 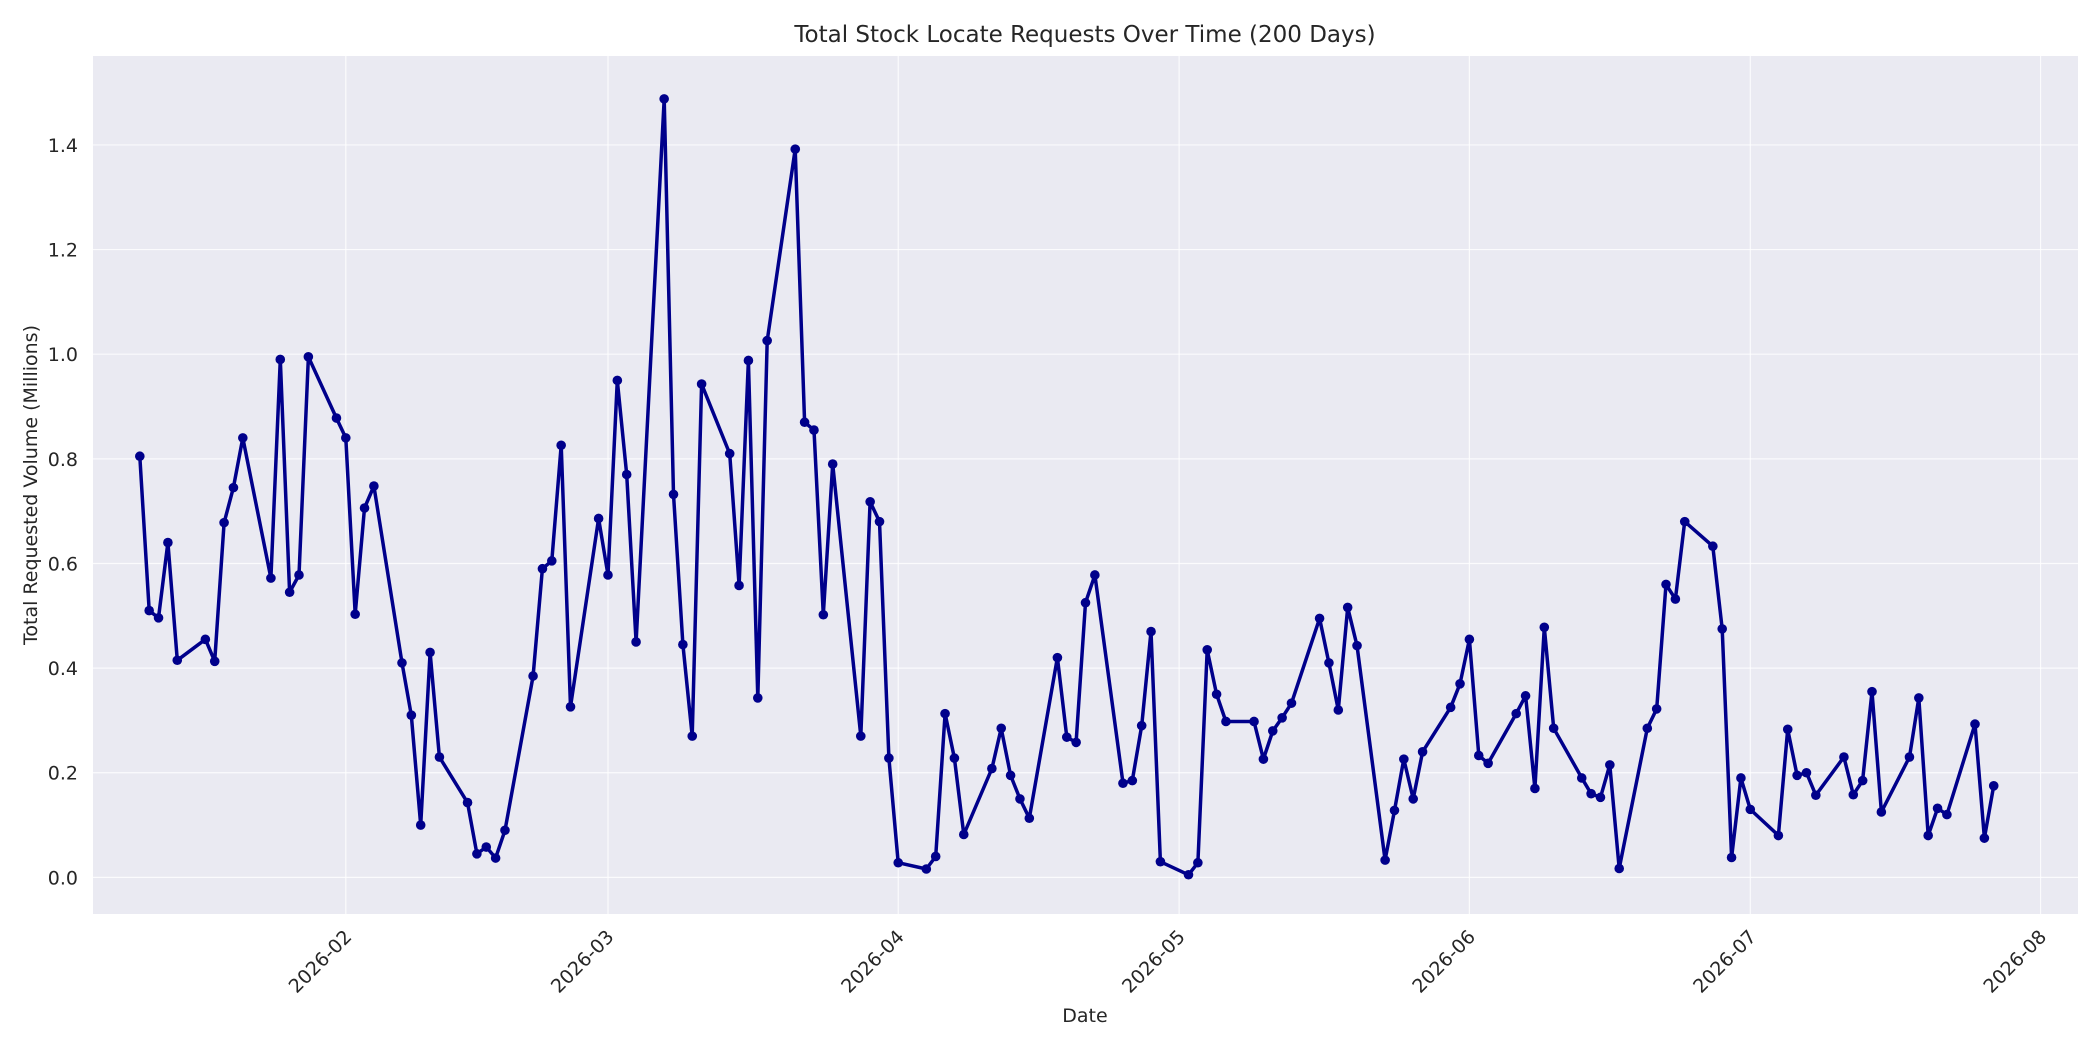 What do you see at coordinates (1444, 962) in the screenshot?
I see `x-tick-label: 2026-06` at bounding box center [1444, 962].